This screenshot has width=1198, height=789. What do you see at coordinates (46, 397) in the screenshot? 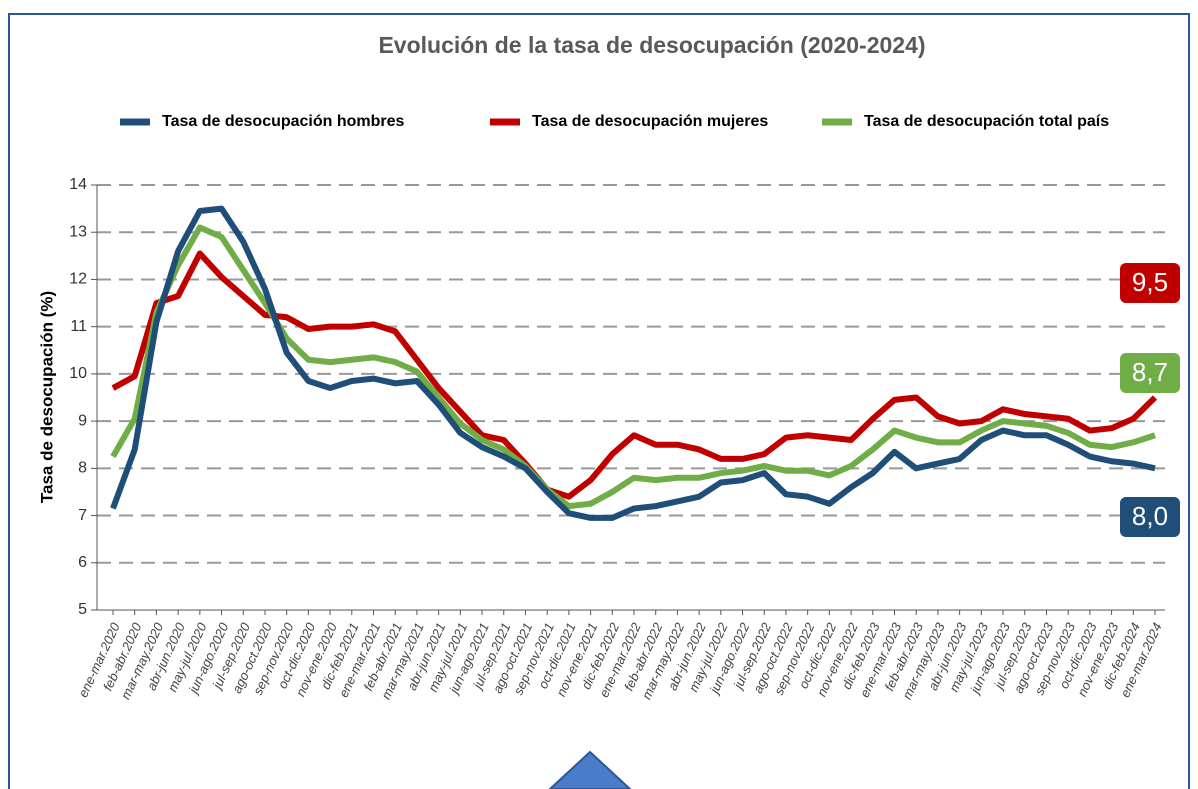
I see `y-axis-label: Tasa de desocupación (%)` at bounding box center [46, 397].